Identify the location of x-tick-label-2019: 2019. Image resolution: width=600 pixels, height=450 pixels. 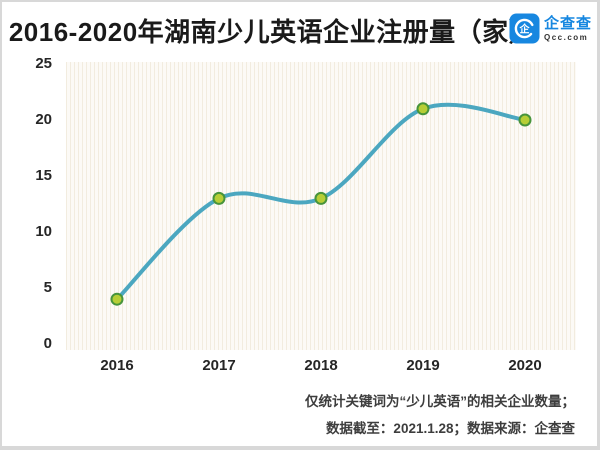
(423, 365).